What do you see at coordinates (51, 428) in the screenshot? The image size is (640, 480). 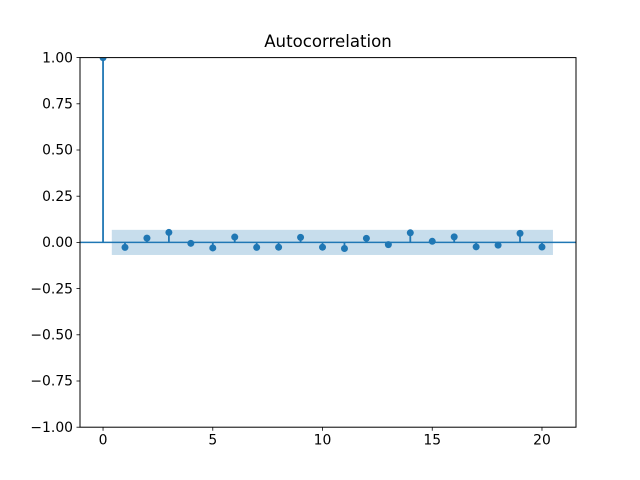 I see `y-axis-tick-label: −1.00` at bounding box center [51, 428].